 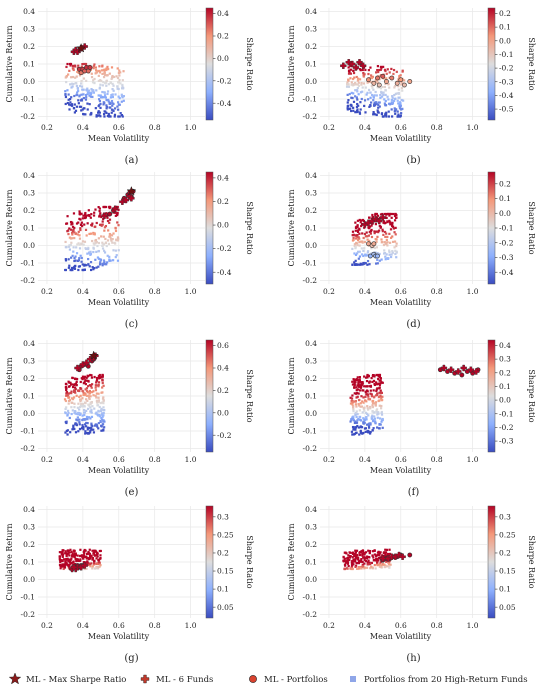 What do you see at coordinates (505, 359) in the screenshot?
I see `colorbar-tick-label: 0.3` at bounding box center [505, 359].